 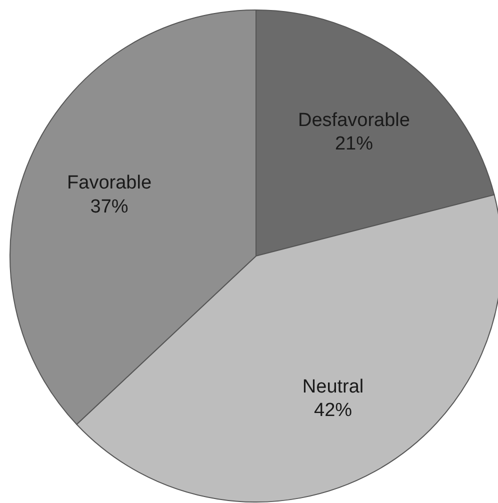 I want to click on slice-label: Desfavorable, so click(x=354, y=120).